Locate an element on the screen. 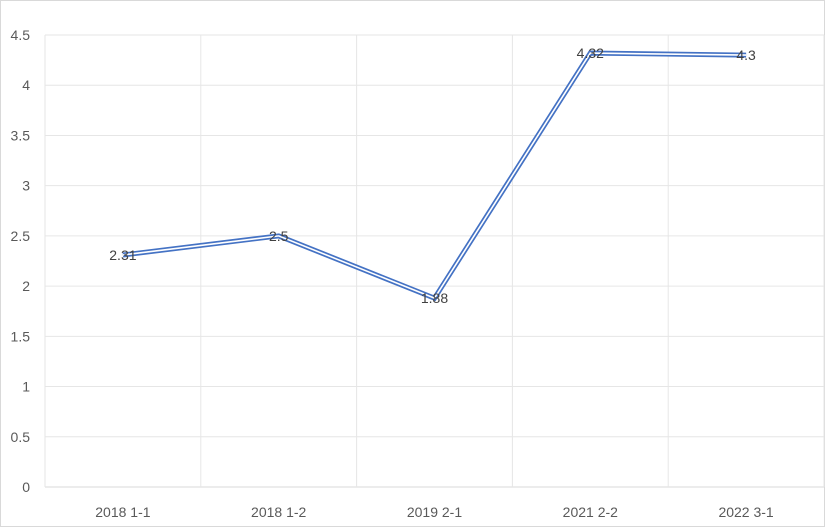 The width and height of the screenshot is (825, 527). x-tick-label: 2019 2-1 is located at coordinates (434, 512).